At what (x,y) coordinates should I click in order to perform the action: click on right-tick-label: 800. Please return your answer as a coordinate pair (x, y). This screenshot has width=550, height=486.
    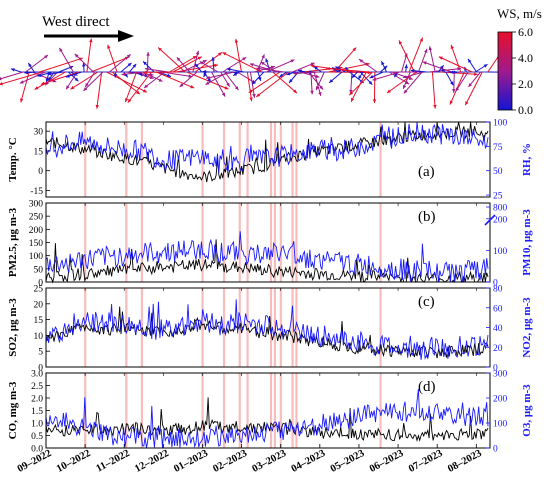
    Looking at the image, I should click on (500, 209).